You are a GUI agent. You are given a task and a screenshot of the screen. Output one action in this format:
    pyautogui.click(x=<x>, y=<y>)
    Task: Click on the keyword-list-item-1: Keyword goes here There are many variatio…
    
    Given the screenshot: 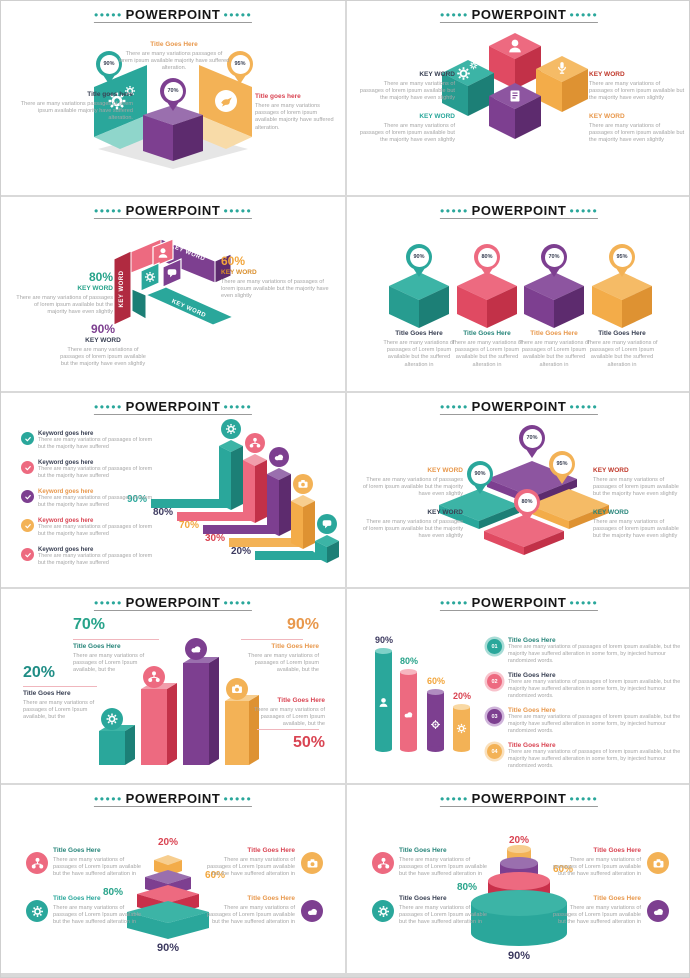 What is the action you would take?
    pyautogui.click(x=87, y=441)
    